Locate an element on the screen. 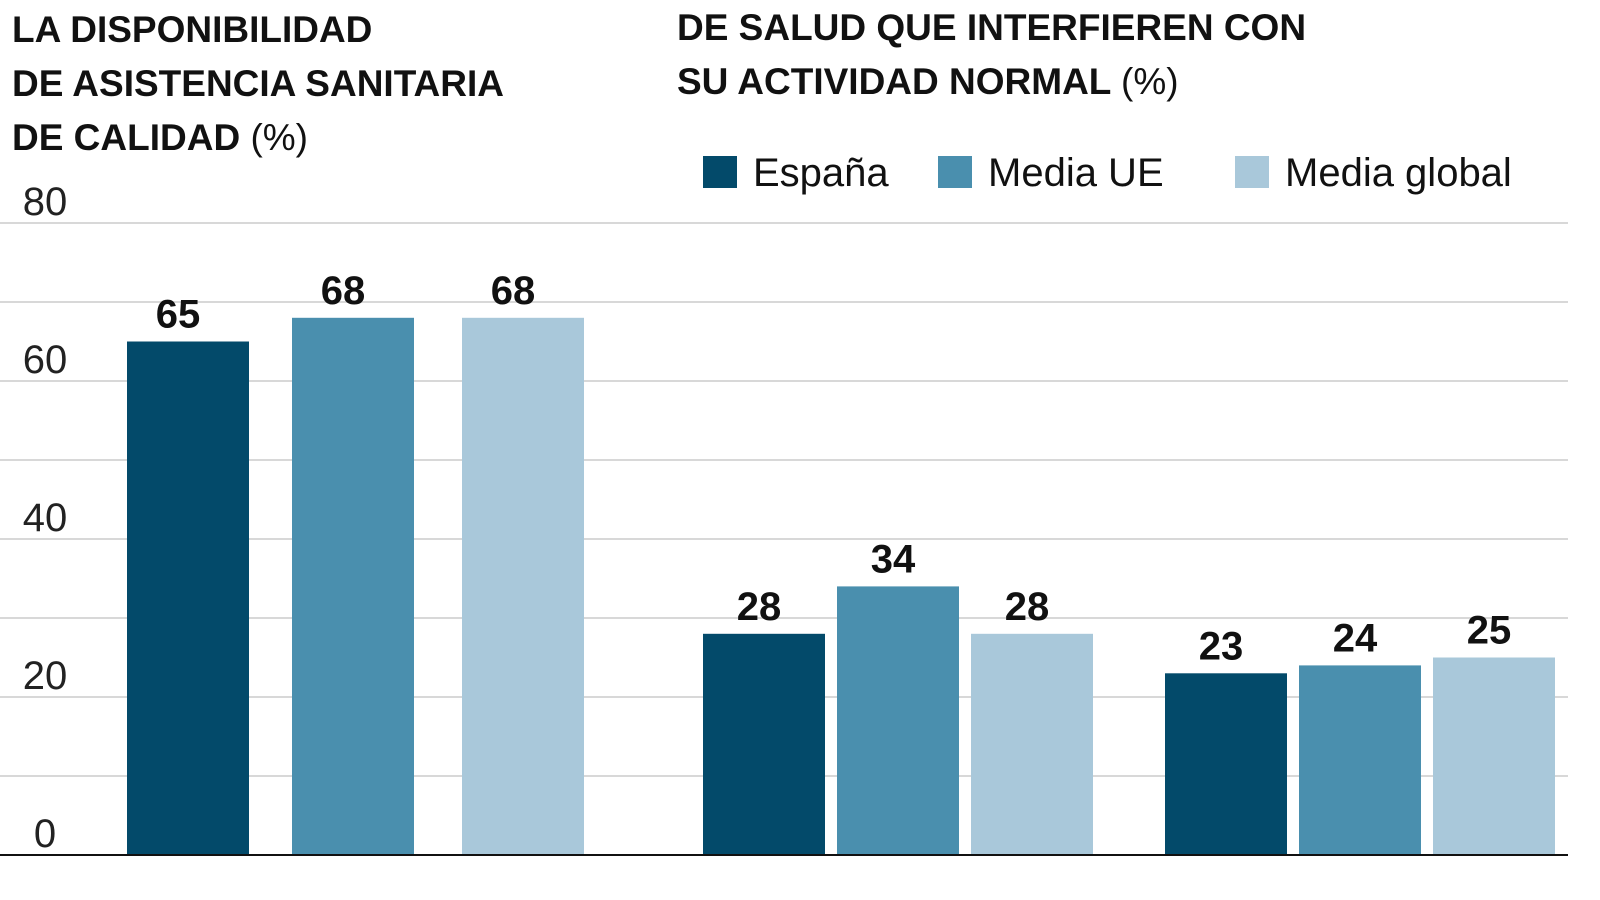 Image resolution: width=1600 pixels, height=900 pixels. title-line: DE SALUD QUE INTERFIEREN CON is located at coordinates (991, 27).